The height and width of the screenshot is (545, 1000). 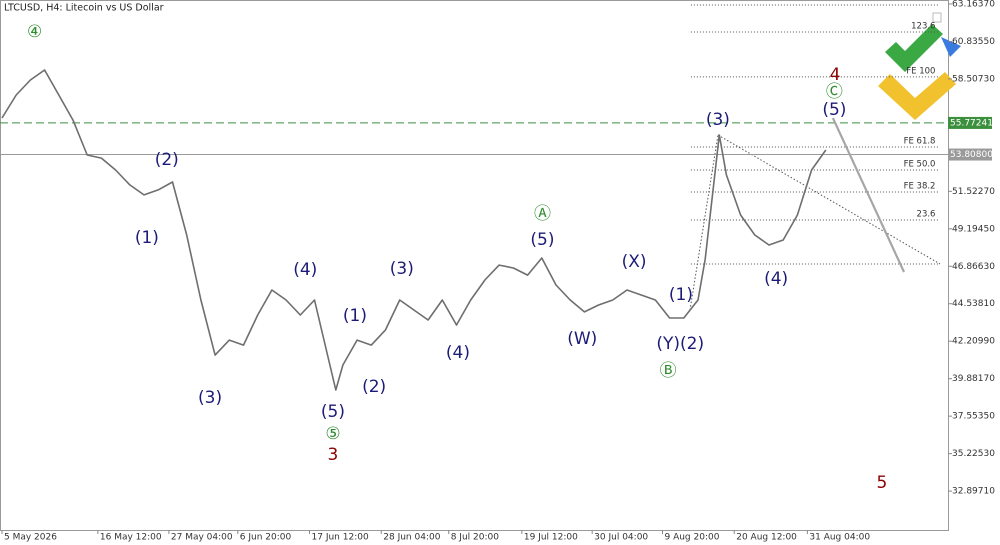 I want to click on wave-label: Ⓑ, so click(x=668, y=371).